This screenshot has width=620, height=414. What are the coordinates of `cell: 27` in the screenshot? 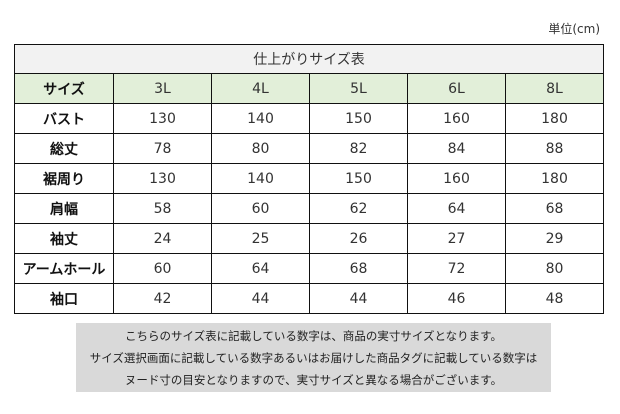 It's located at (456, 238).